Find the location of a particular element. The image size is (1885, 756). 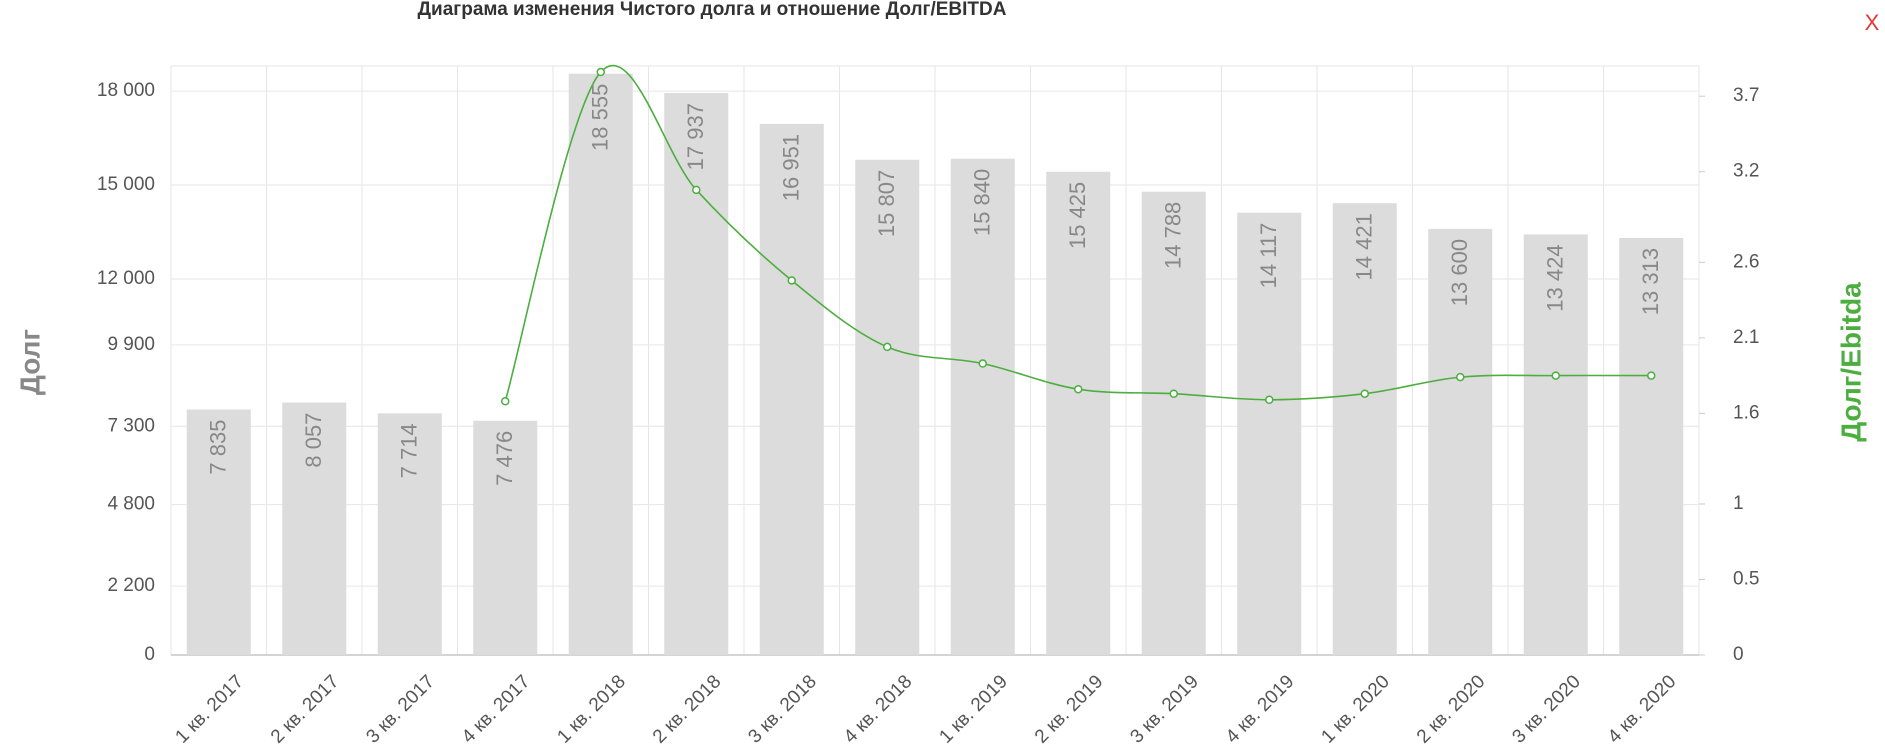

x-tick-label: 1 кв. 2019 is located at coordinates (973, 709).